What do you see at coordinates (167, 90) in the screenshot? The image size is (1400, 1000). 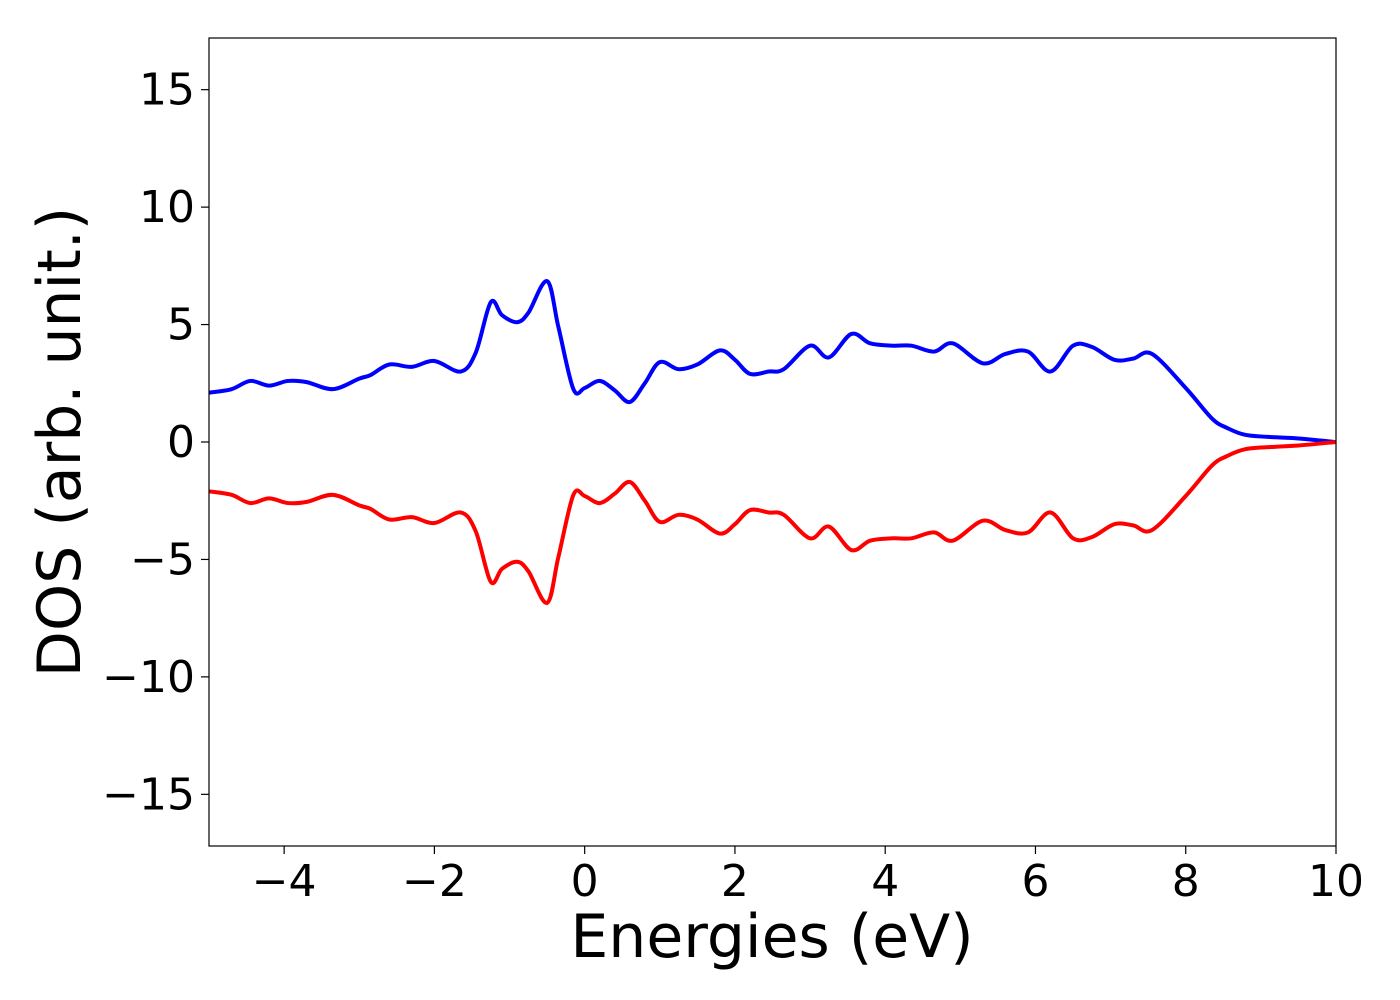 I see `y-tick-label: 15` at bounding box center [167, 90].